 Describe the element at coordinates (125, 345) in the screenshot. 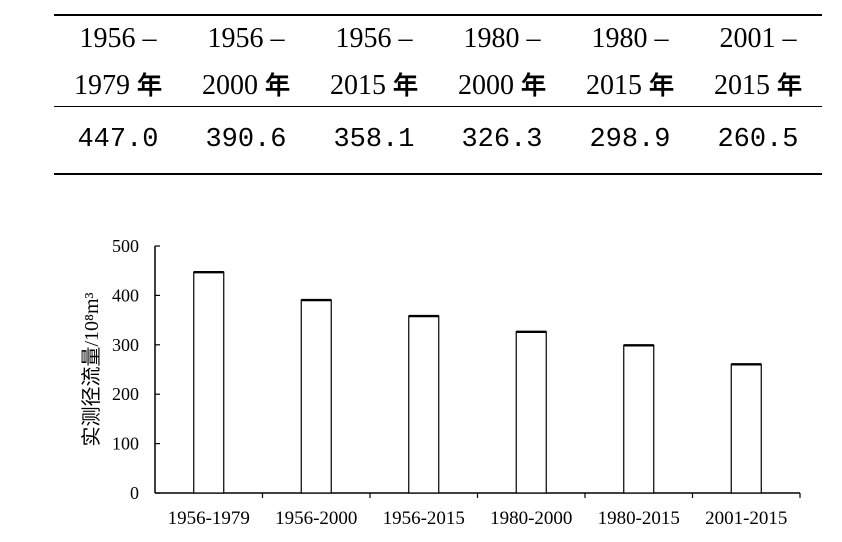

I see `y-tick-label: 300` at that location.